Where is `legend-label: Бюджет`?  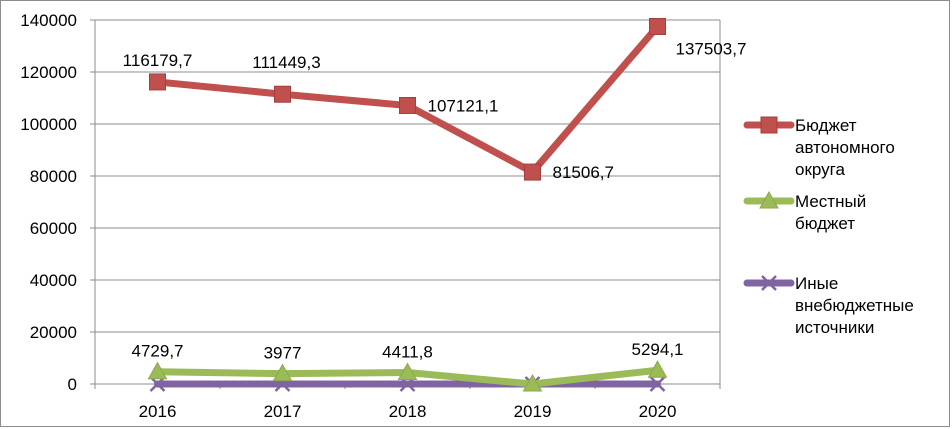 legend-label: Бюджет is located at coordinates (826, 125).